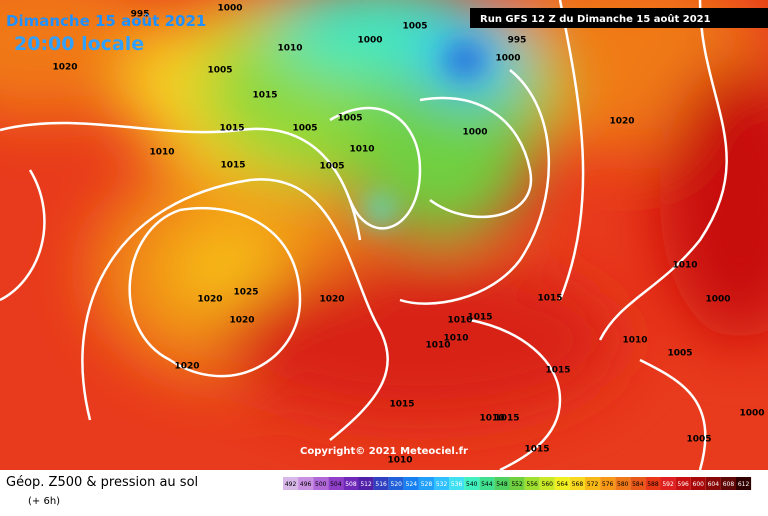  I want to click on colorbar-label: 492, so click(291, 484).